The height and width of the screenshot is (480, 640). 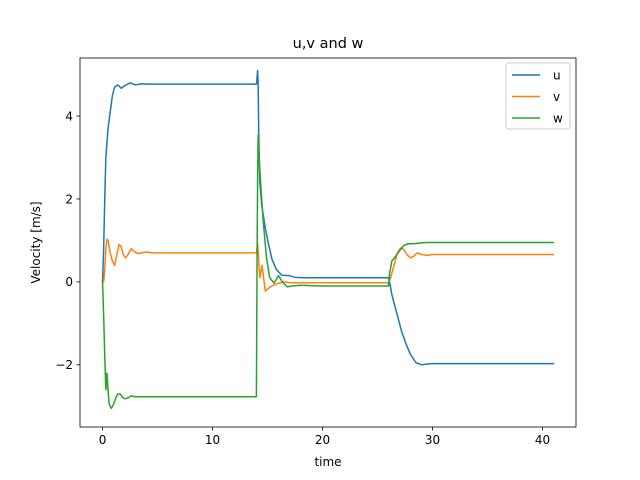 What do you see at coordinates (212, 440) in the screenshot?
I see `x-tick-label: 10` at bounding box center [212, 440].